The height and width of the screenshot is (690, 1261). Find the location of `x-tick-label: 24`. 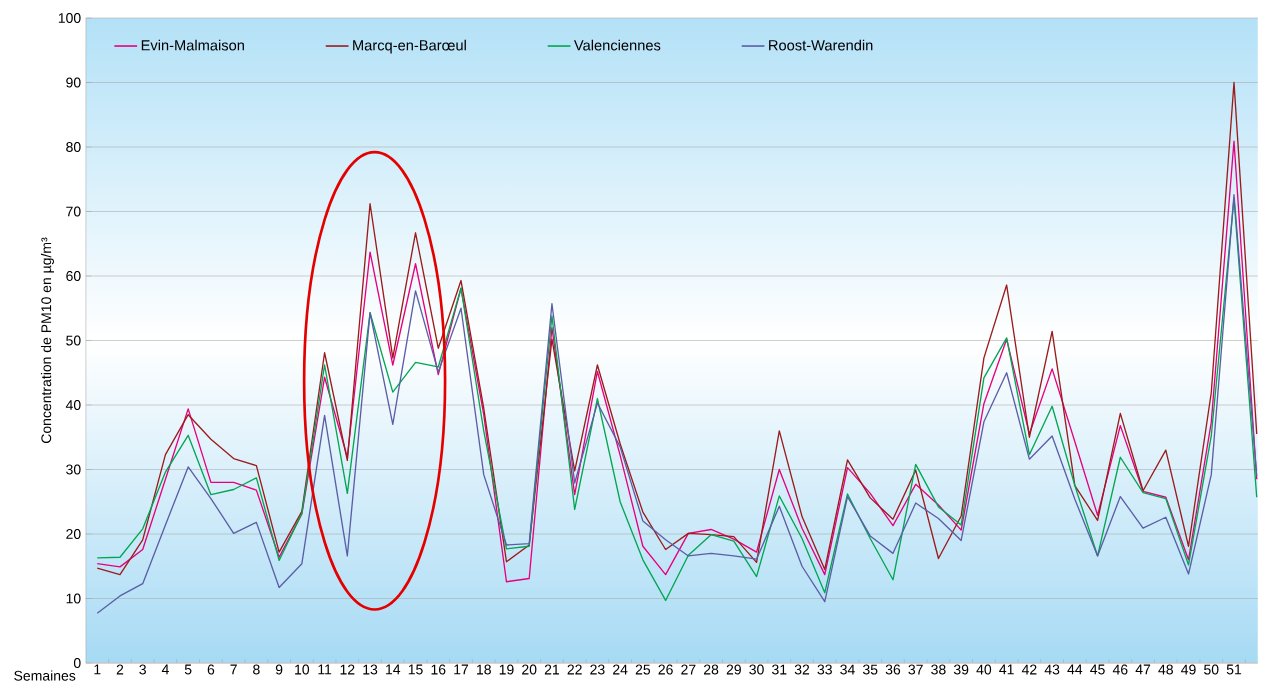

x-tick-label: 24 is located at coordinates (620, 669).